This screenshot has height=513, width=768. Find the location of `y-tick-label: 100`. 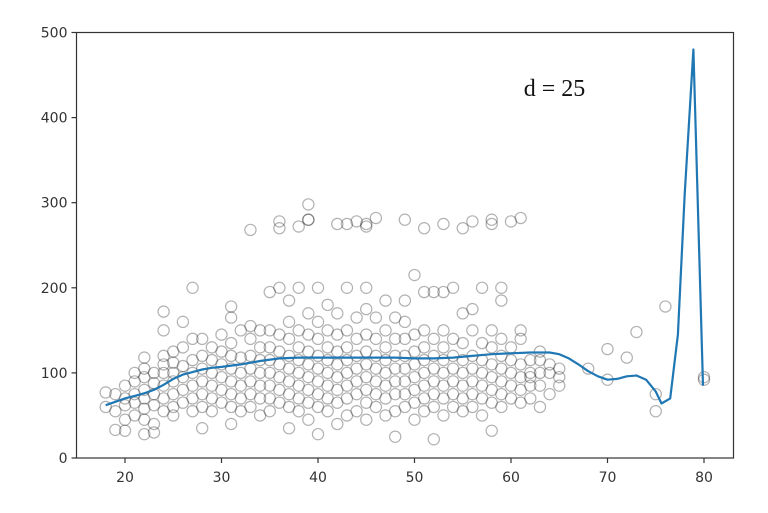

y-tick-label: 100 is located at coordinates (54, 374).